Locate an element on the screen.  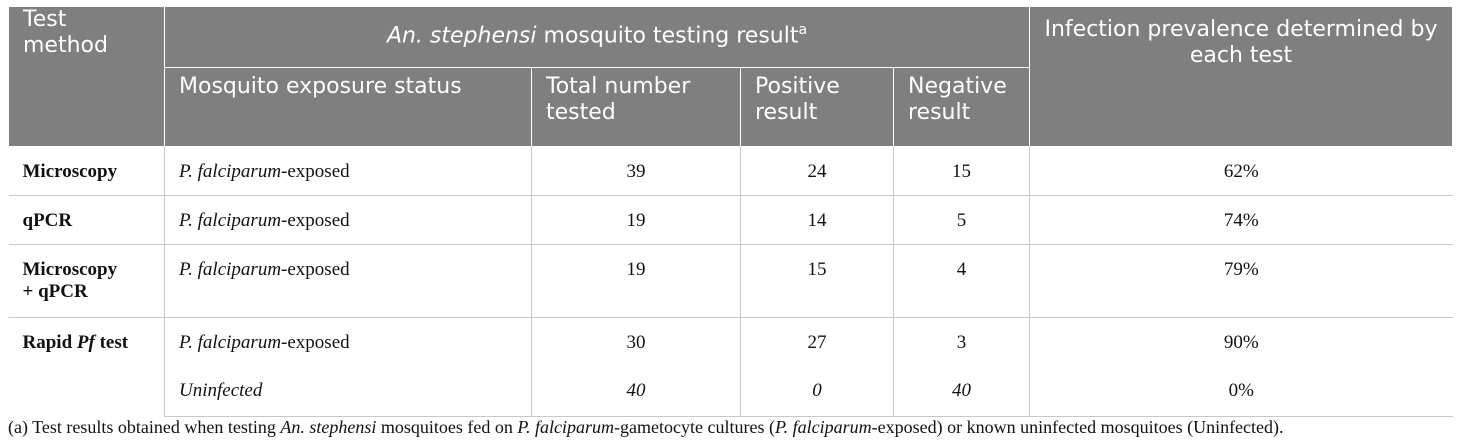
header-group-rest: mosquito testing result is located at coordinates (667, 36).